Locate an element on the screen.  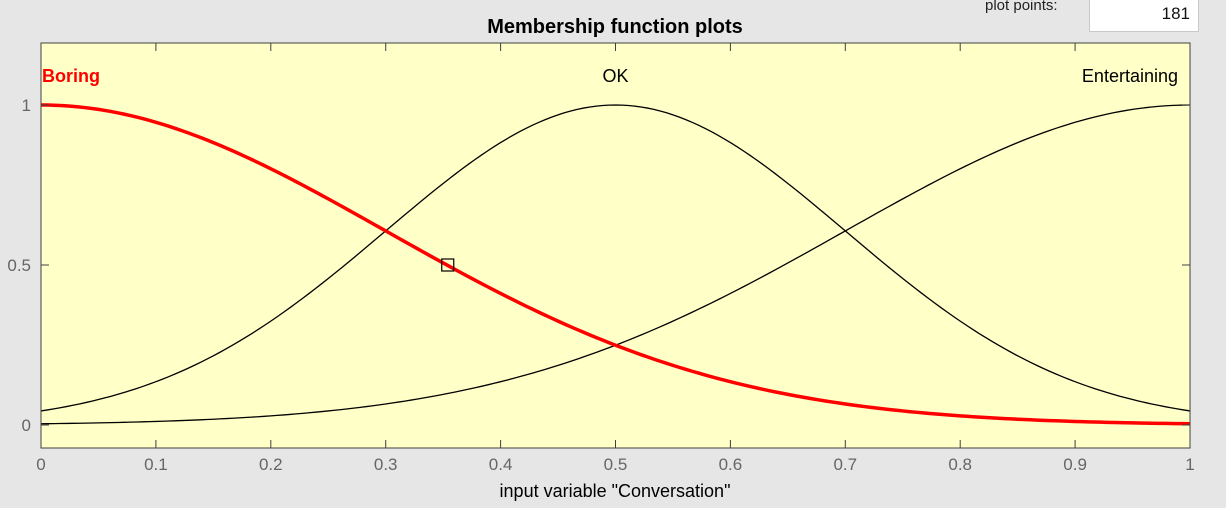
chart-title: Membership function plots is located at coordinates (615, 27).